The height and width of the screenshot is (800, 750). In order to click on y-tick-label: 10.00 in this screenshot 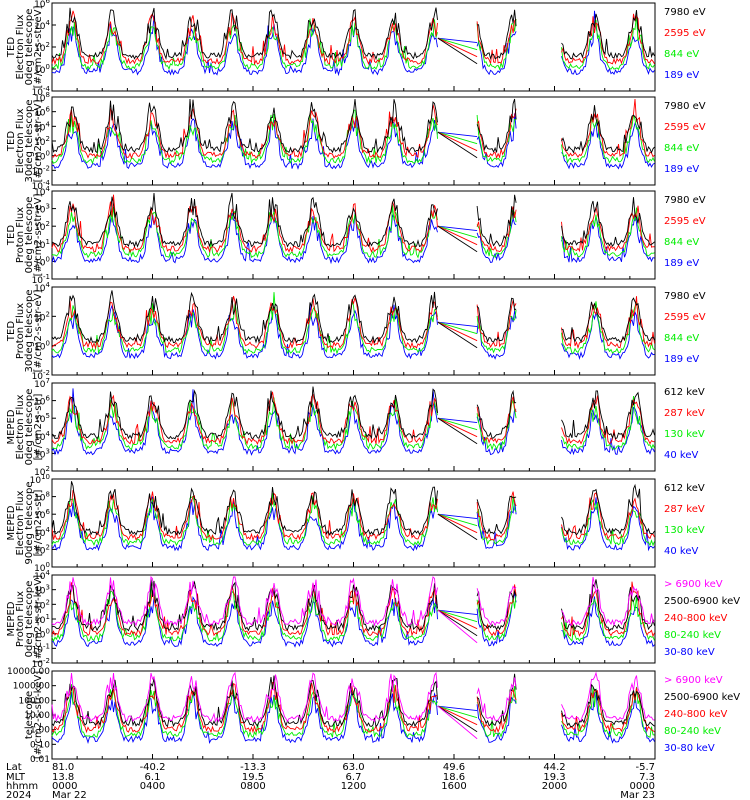, I will do `click(37, 716)`.